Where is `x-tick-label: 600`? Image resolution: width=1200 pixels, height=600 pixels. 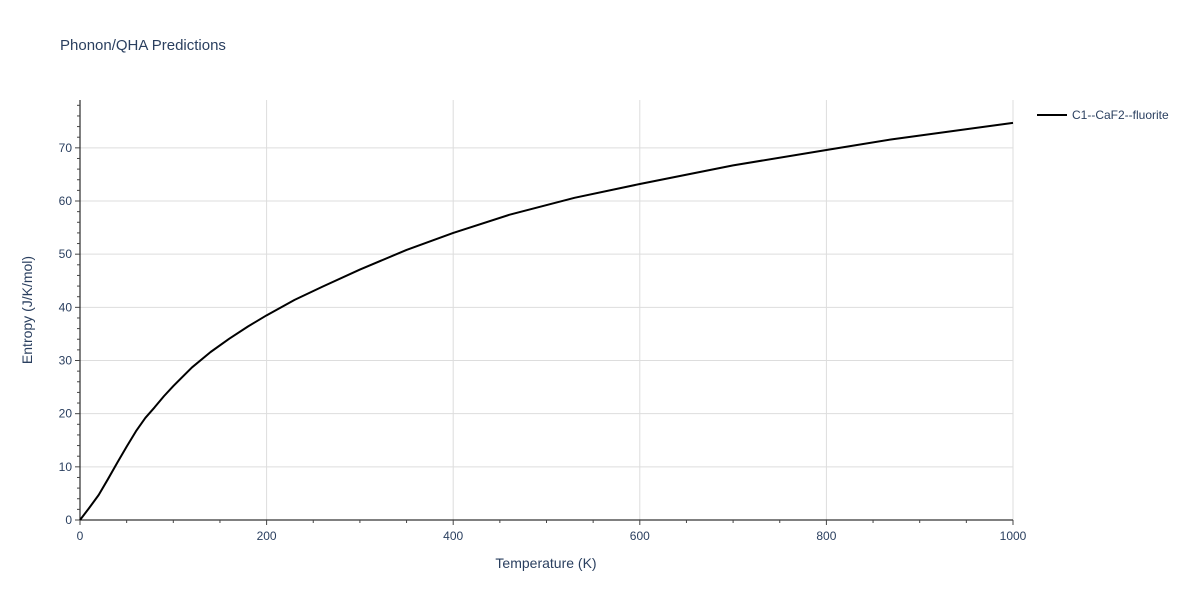 x-tick-label: 600 is located at coordinates (640, 536).